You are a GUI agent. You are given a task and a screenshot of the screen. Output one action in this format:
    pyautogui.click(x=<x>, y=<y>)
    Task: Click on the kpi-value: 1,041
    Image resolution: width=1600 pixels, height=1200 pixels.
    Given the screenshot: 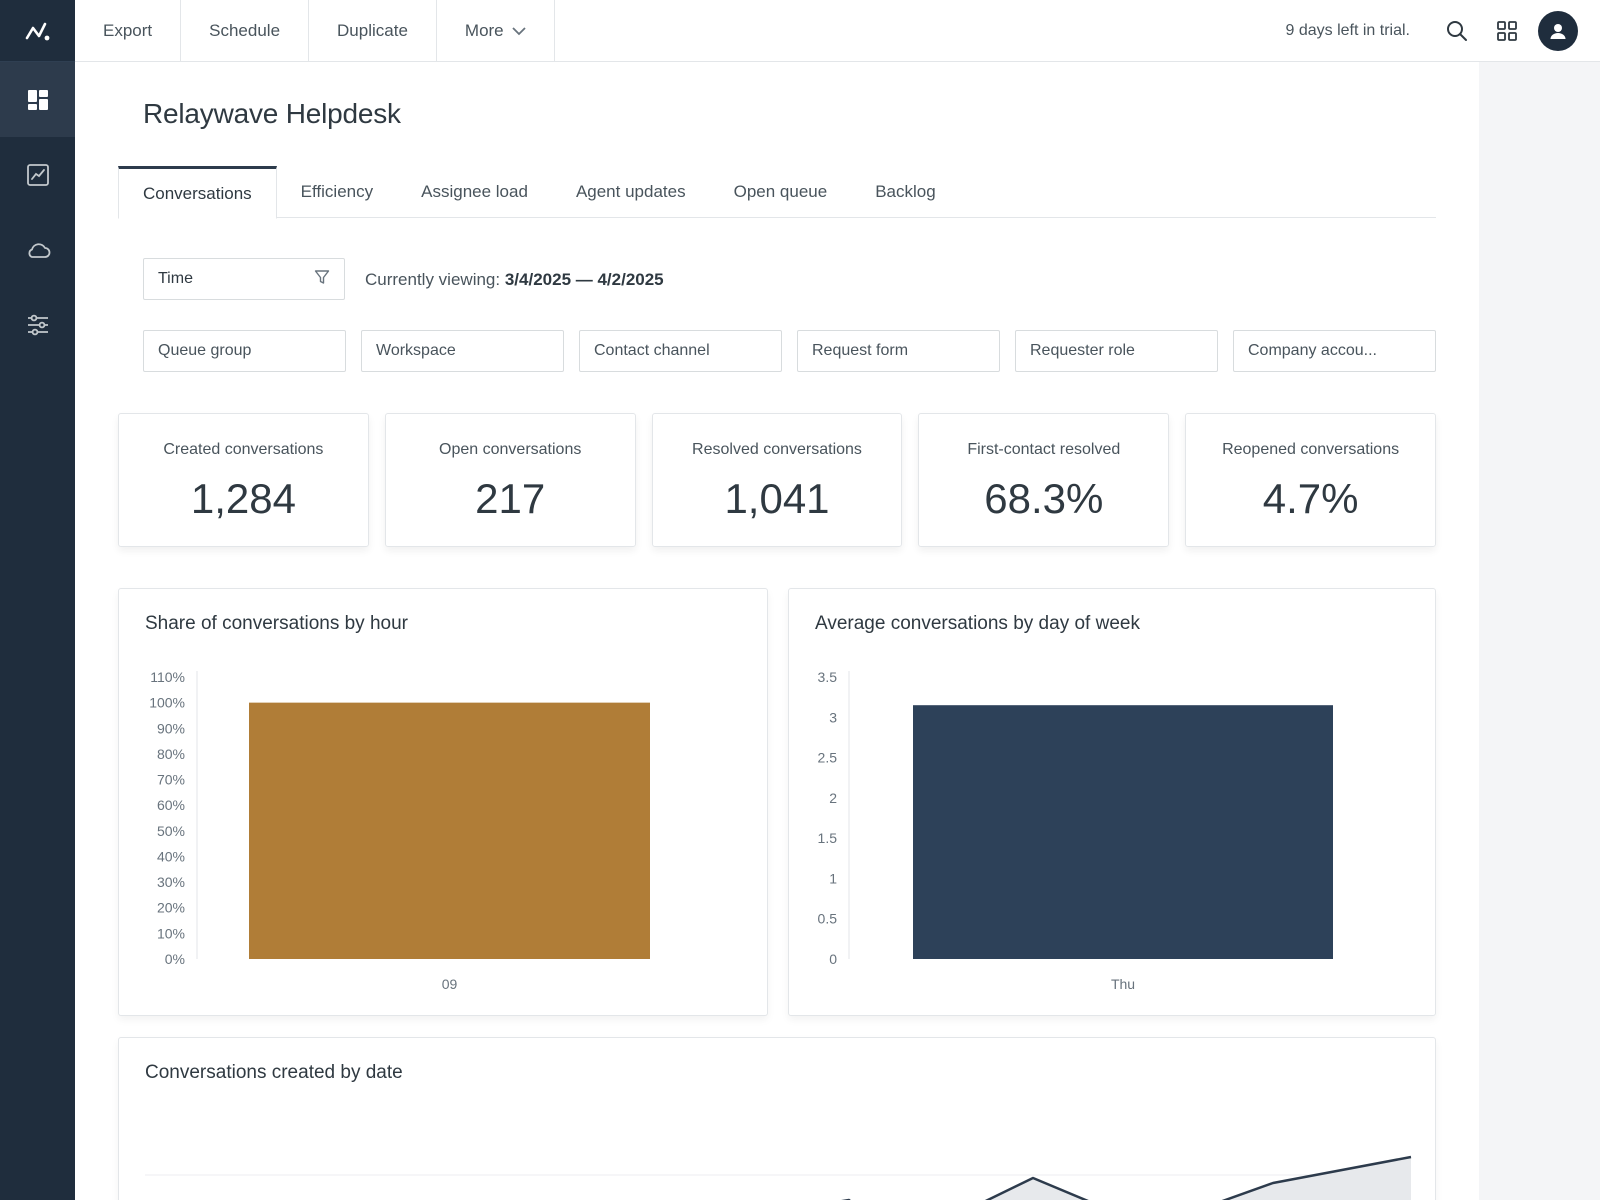 What is the action you would take?
    pyautogui.click(x=777, y=498)
    